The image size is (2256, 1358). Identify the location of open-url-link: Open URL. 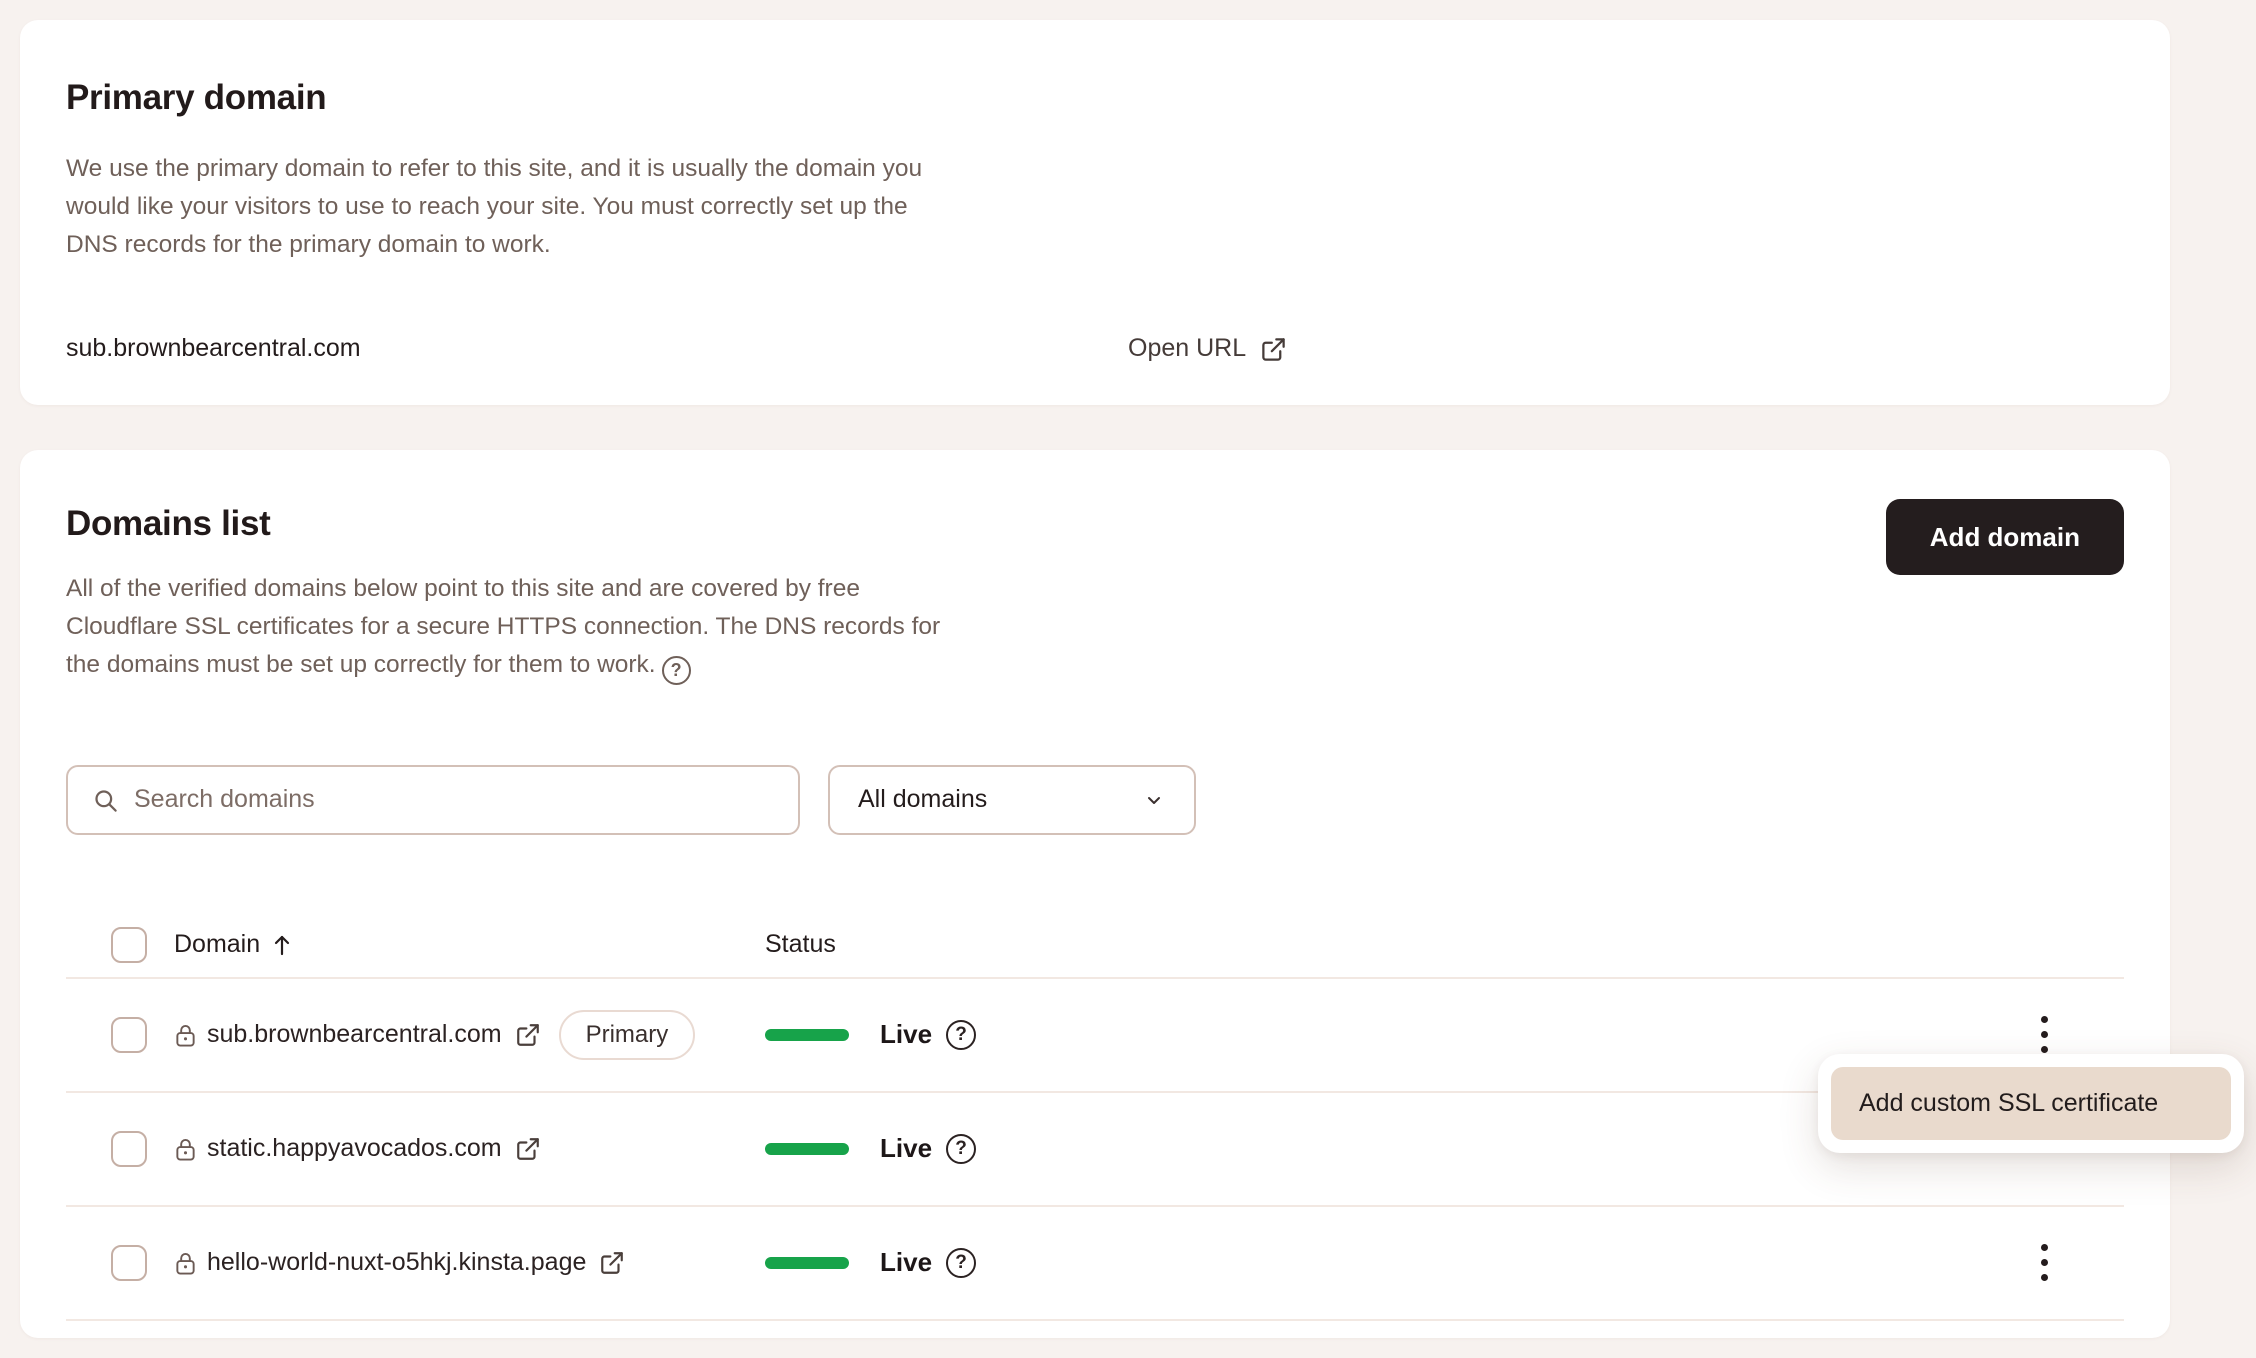
(1207, 348).